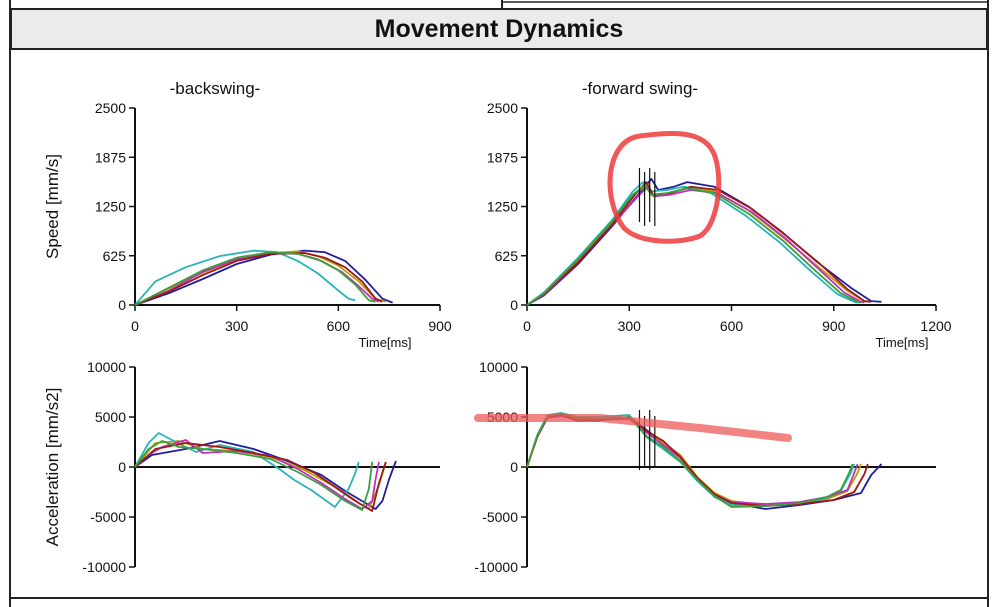  What do you see at coordinates (52, 206) in the screenshot?
I see `y-axis-label: Speed [mm/s]` at bounding box center [52, 206].